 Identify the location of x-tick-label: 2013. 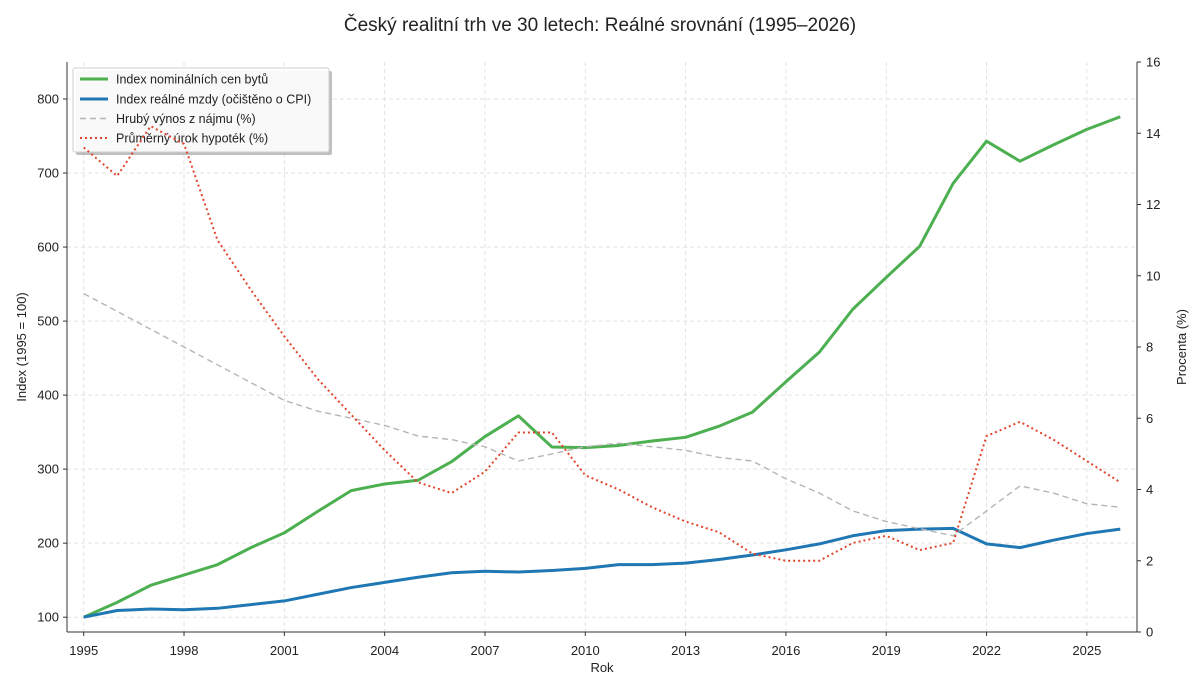
(685, 650).